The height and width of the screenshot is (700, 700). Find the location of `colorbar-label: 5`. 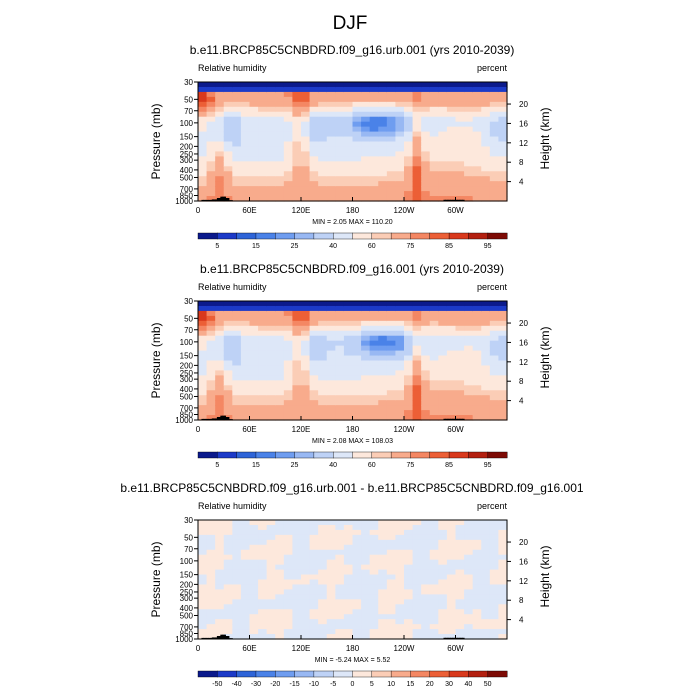

colorbar-label: 5 is located at coordinates (217, 465).